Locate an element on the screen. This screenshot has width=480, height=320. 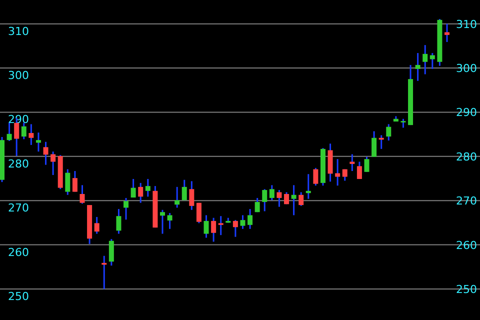
y2-tick-label: 260 is located at coordinates (466, 245).